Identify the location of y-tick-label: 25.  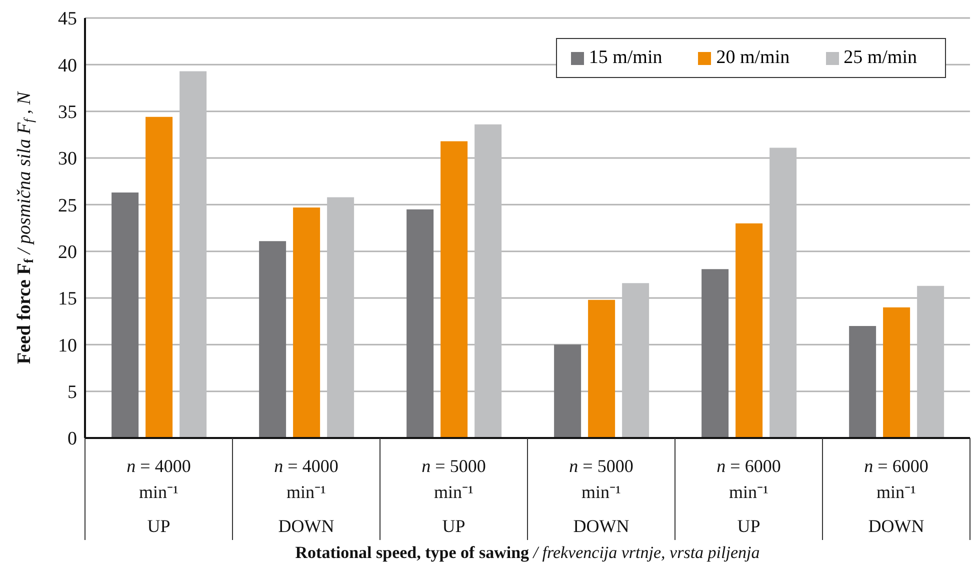
(67, 205).